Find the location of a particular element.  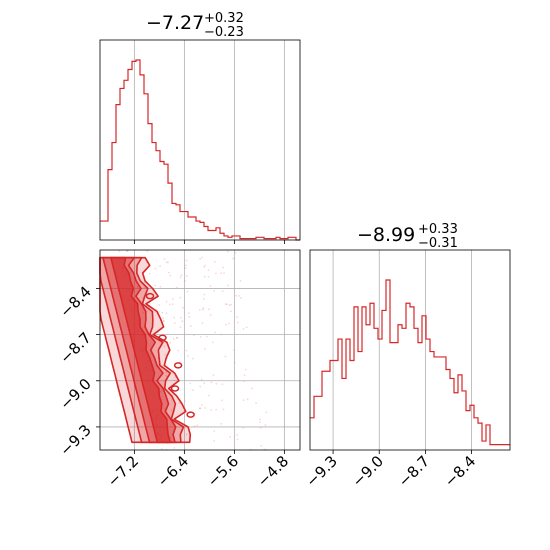

bottom-left-y-ticks: −8.4 −8.7 −9.0 −9.3 is located at coordinates (78, 371).